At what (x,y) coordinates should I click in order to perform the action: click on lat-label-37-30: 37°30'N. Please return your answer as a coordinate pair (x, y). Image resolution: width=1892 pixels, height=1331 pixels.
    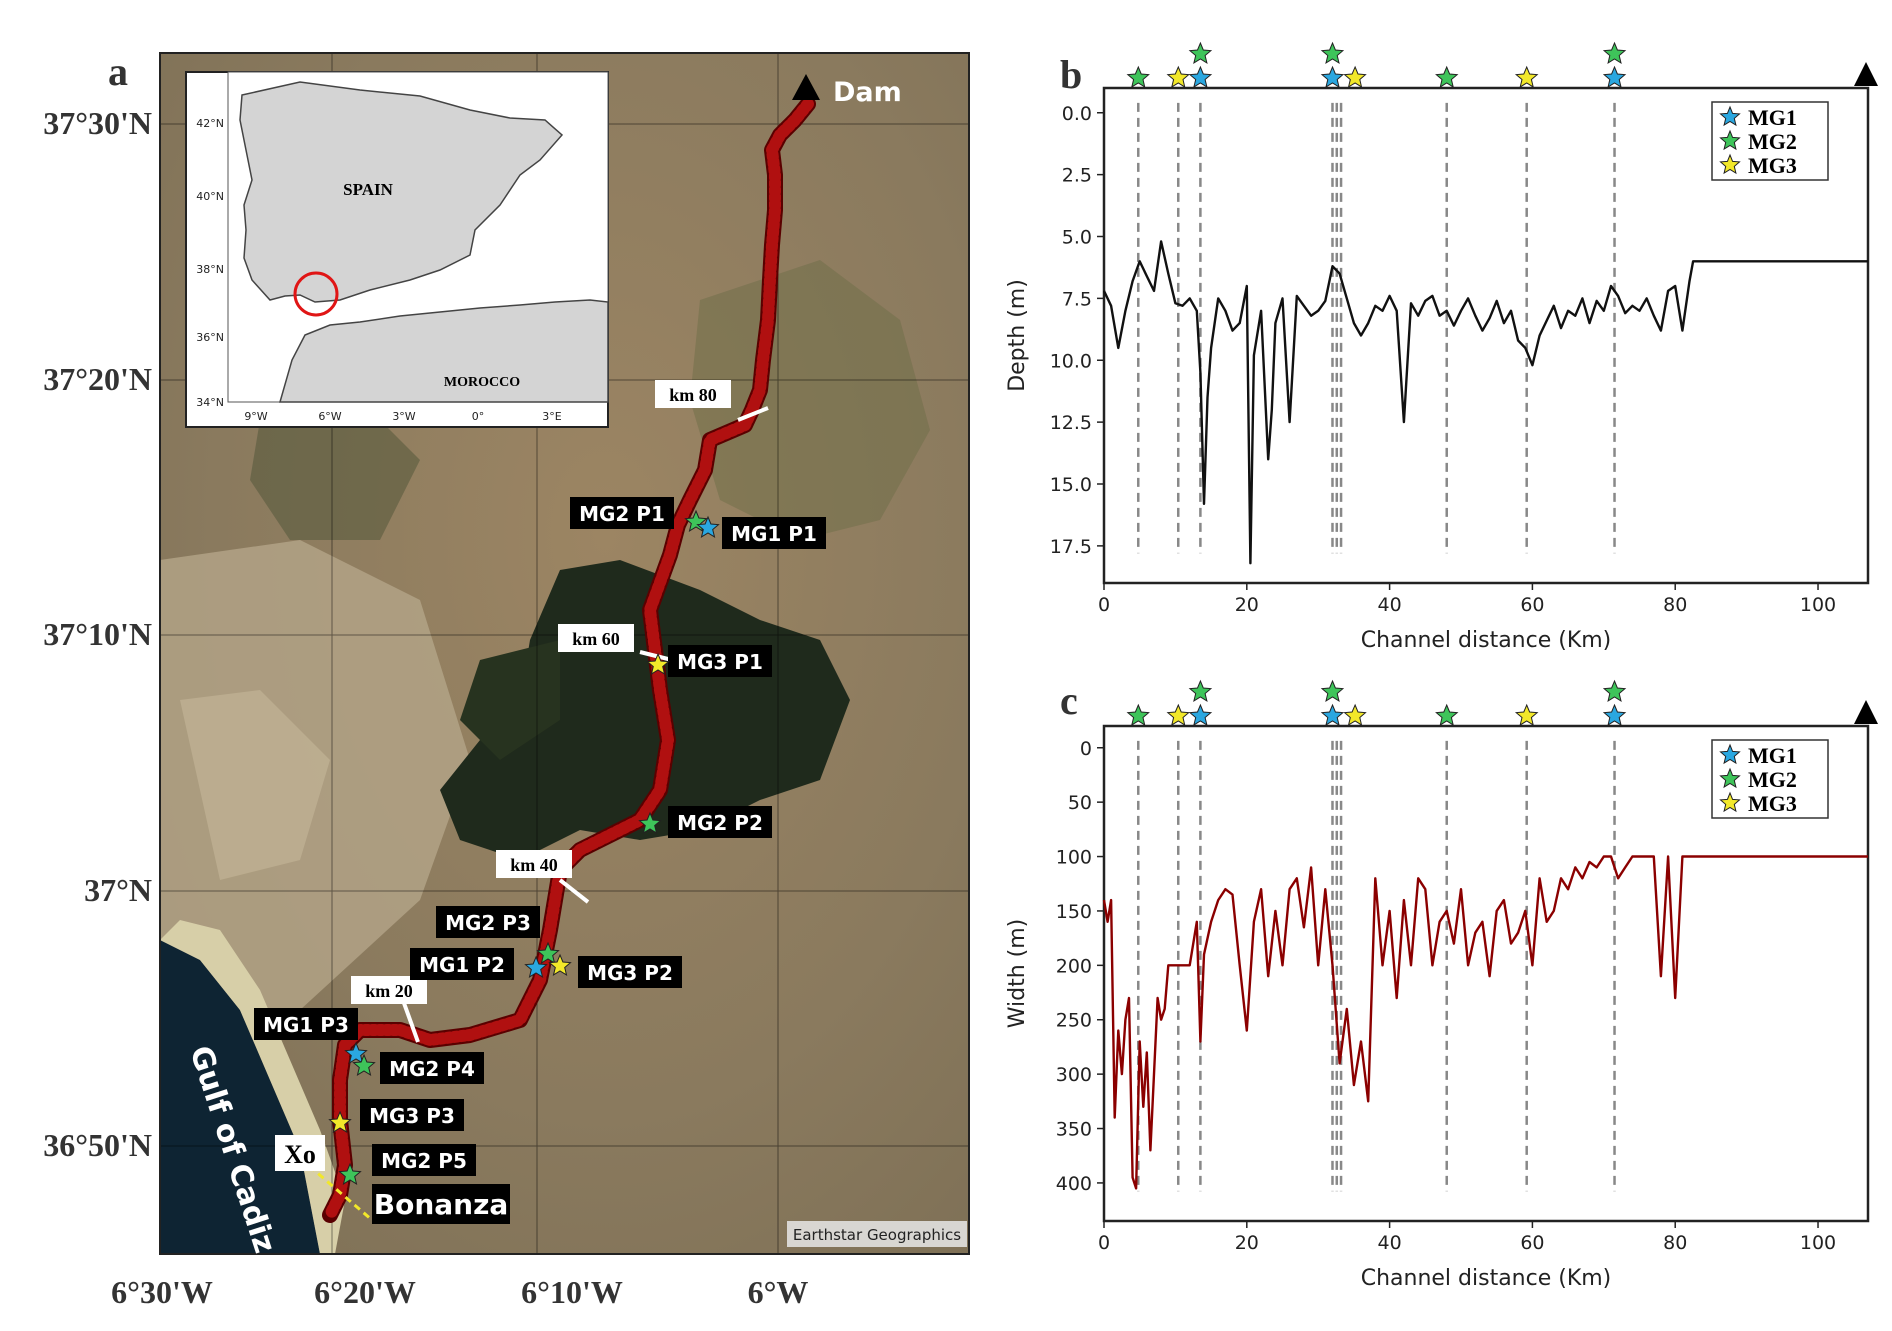
    Looking at the image, I should click on (97, 123).